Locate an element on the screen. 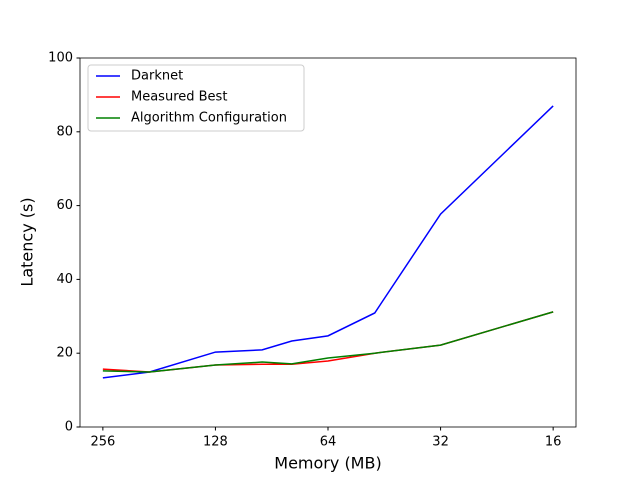 The width and height of the screenshot is (640, 480). x-axis-label: Memory (MB) is located at coordinates (327, 463).